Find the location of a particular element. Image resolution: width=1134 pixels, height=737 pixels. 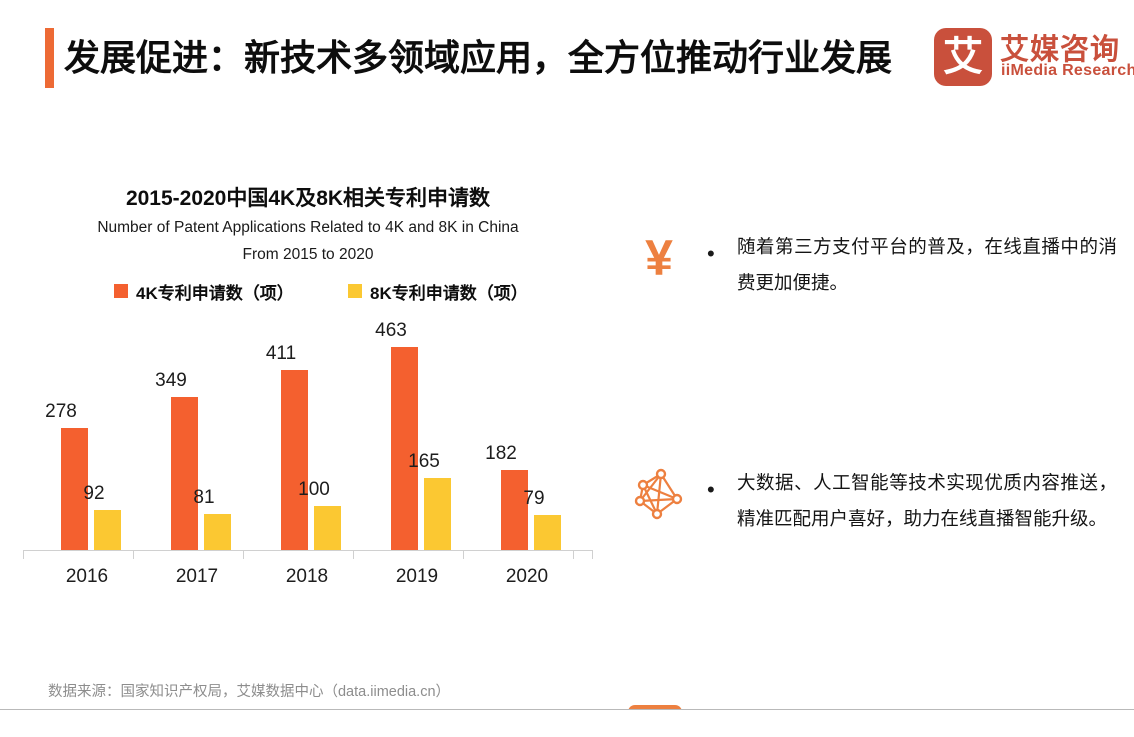

legend-item-8k: 8K专利申请数（项） is located at coordinates (438, 291).